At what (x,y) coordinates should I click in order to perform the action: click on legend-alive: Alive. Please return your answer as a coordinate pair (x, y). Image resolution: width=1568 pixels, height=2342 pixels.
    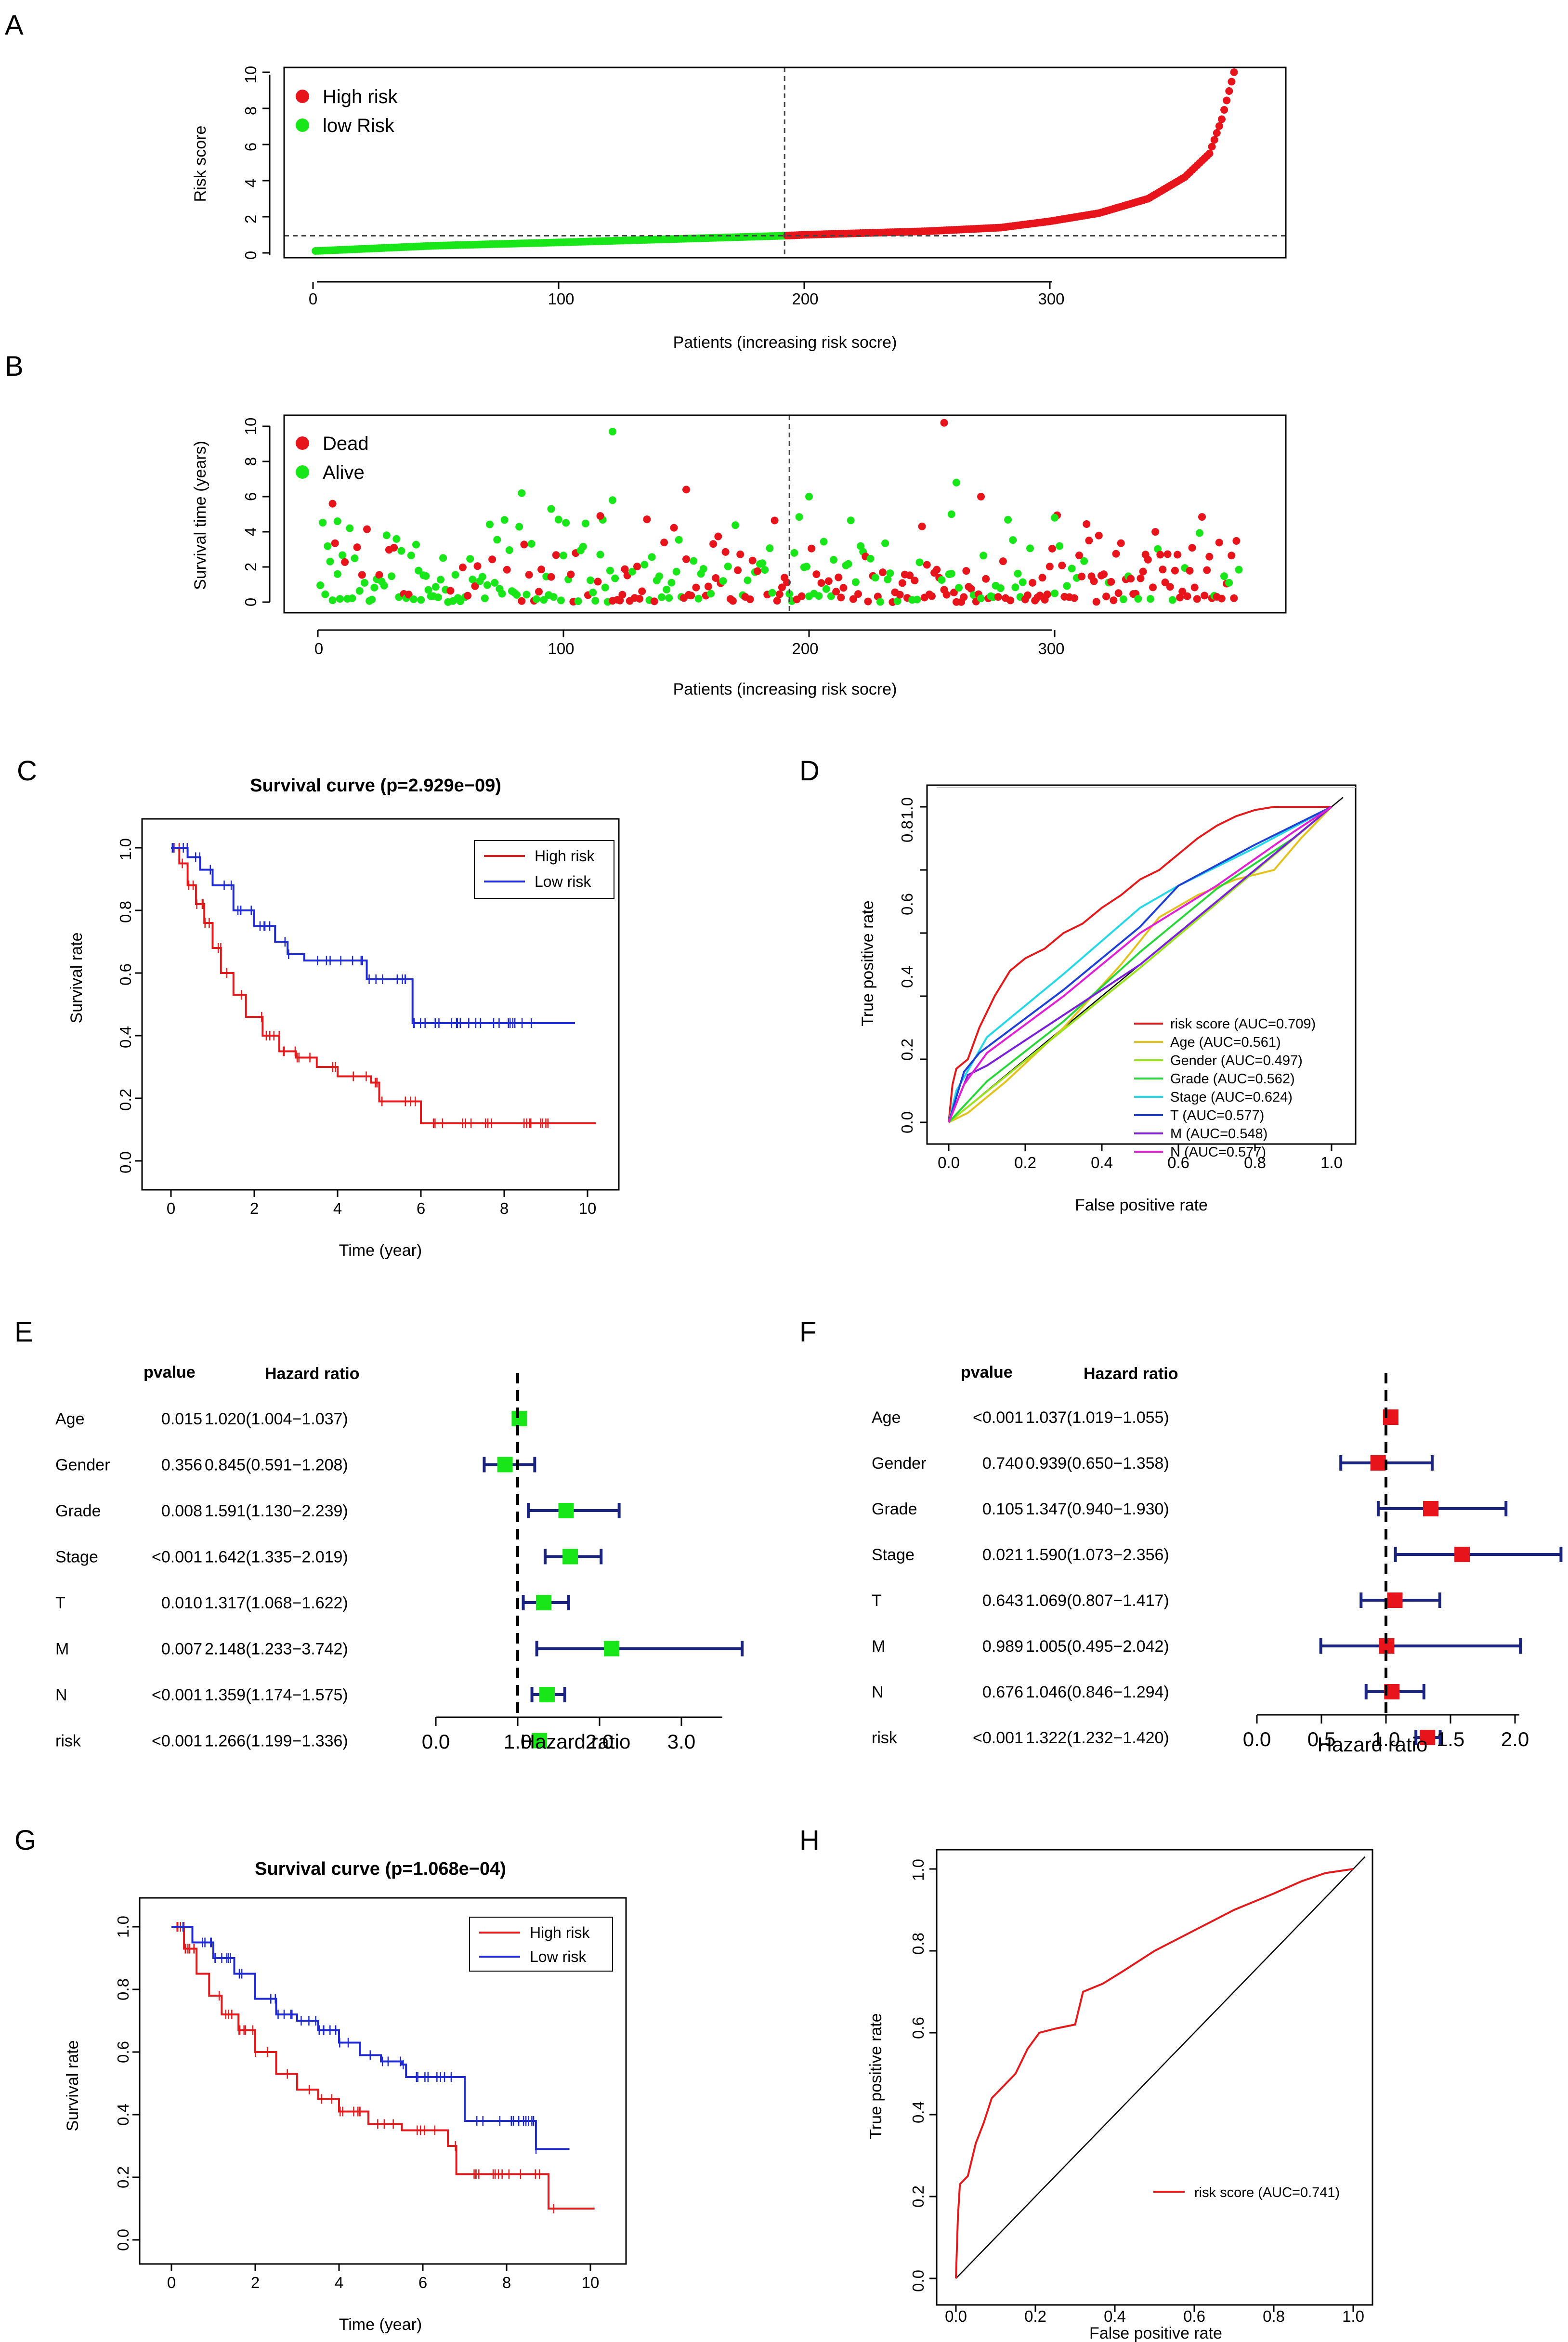
    Looking at the image, I should click on (344, 472).